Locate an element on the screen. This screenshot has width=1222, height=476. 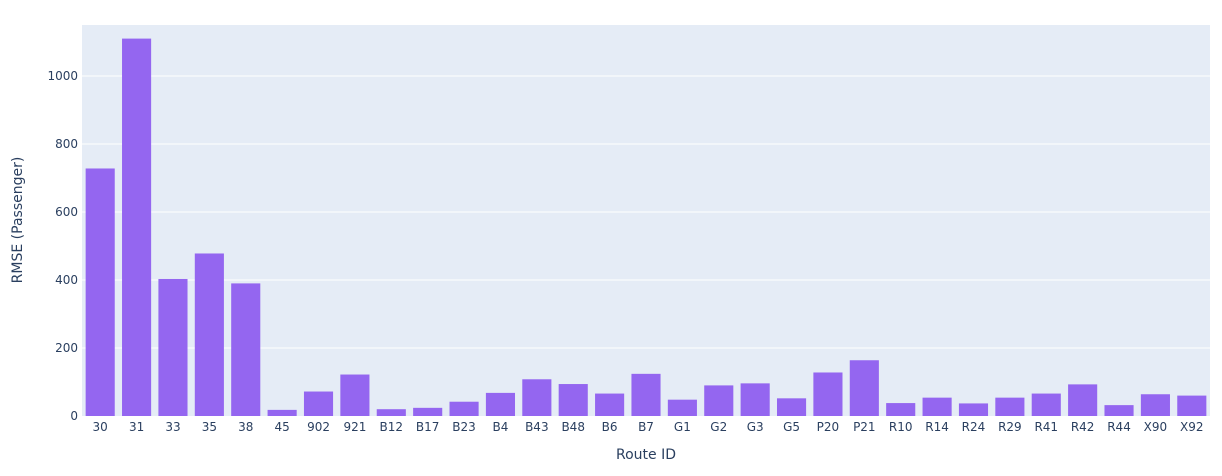
y-tick-label: 0 is located at coordinates (74, 416).